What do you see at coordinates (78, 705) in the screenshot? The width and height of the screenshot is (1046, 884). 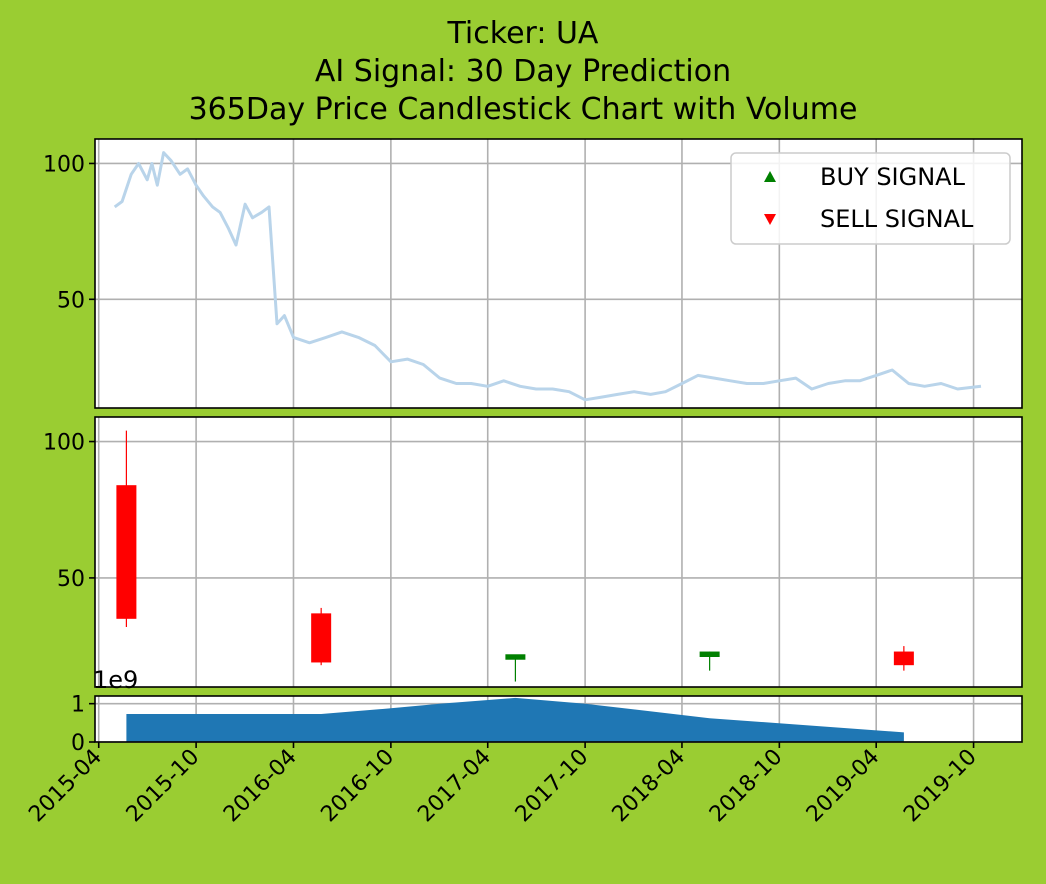 I see `panel-2-y-tick-label: 1` at bounding box center [78, 705].